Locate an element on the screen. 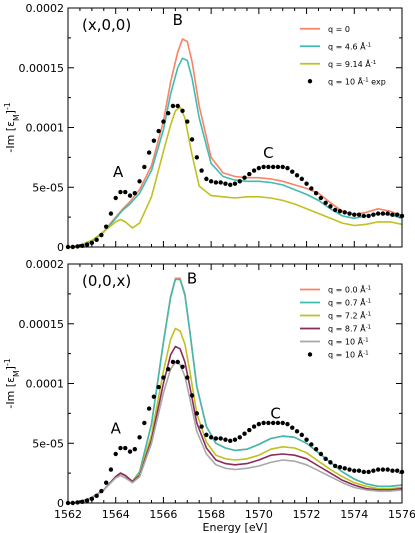 Image resolution: width=415 pixels, height=533 pixels. x-tick-label: 1566 is located at coordinates (163, 514).